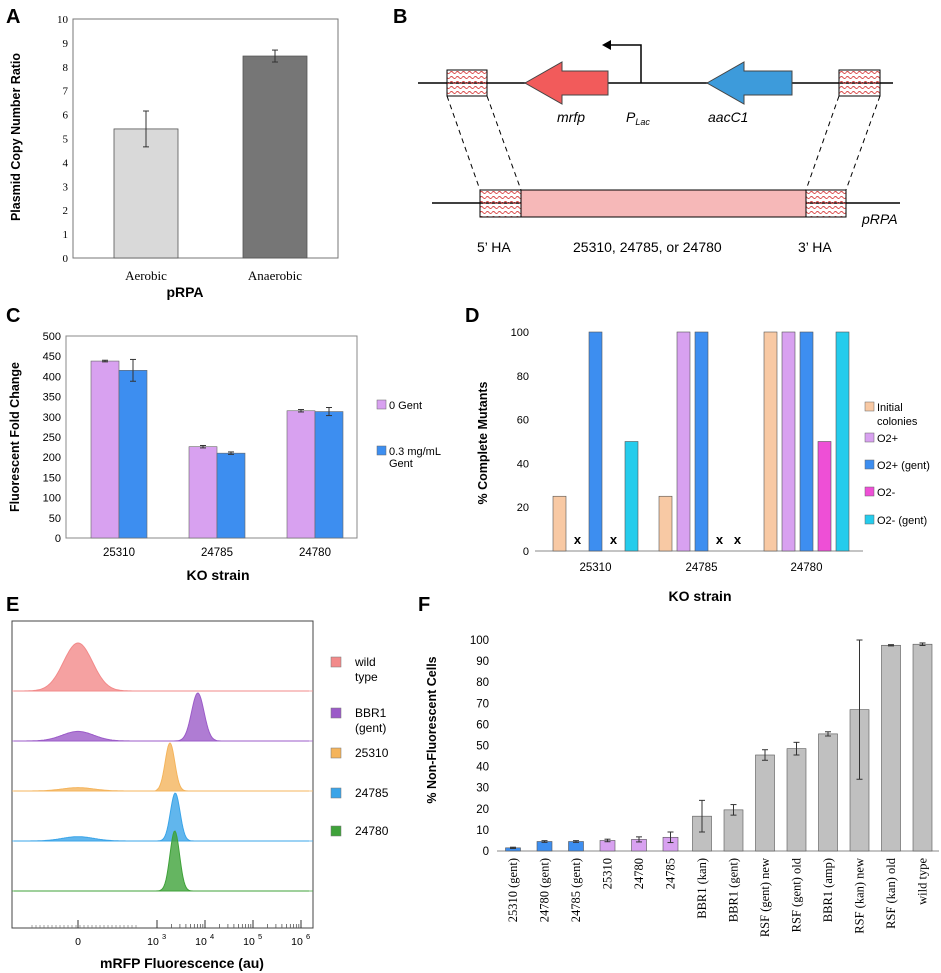 This screenshot has width=941, height=973. Describe the element at coordinates (52, 377) in the screenshot. I see `panel-c-ytick-label: 400` at that location.